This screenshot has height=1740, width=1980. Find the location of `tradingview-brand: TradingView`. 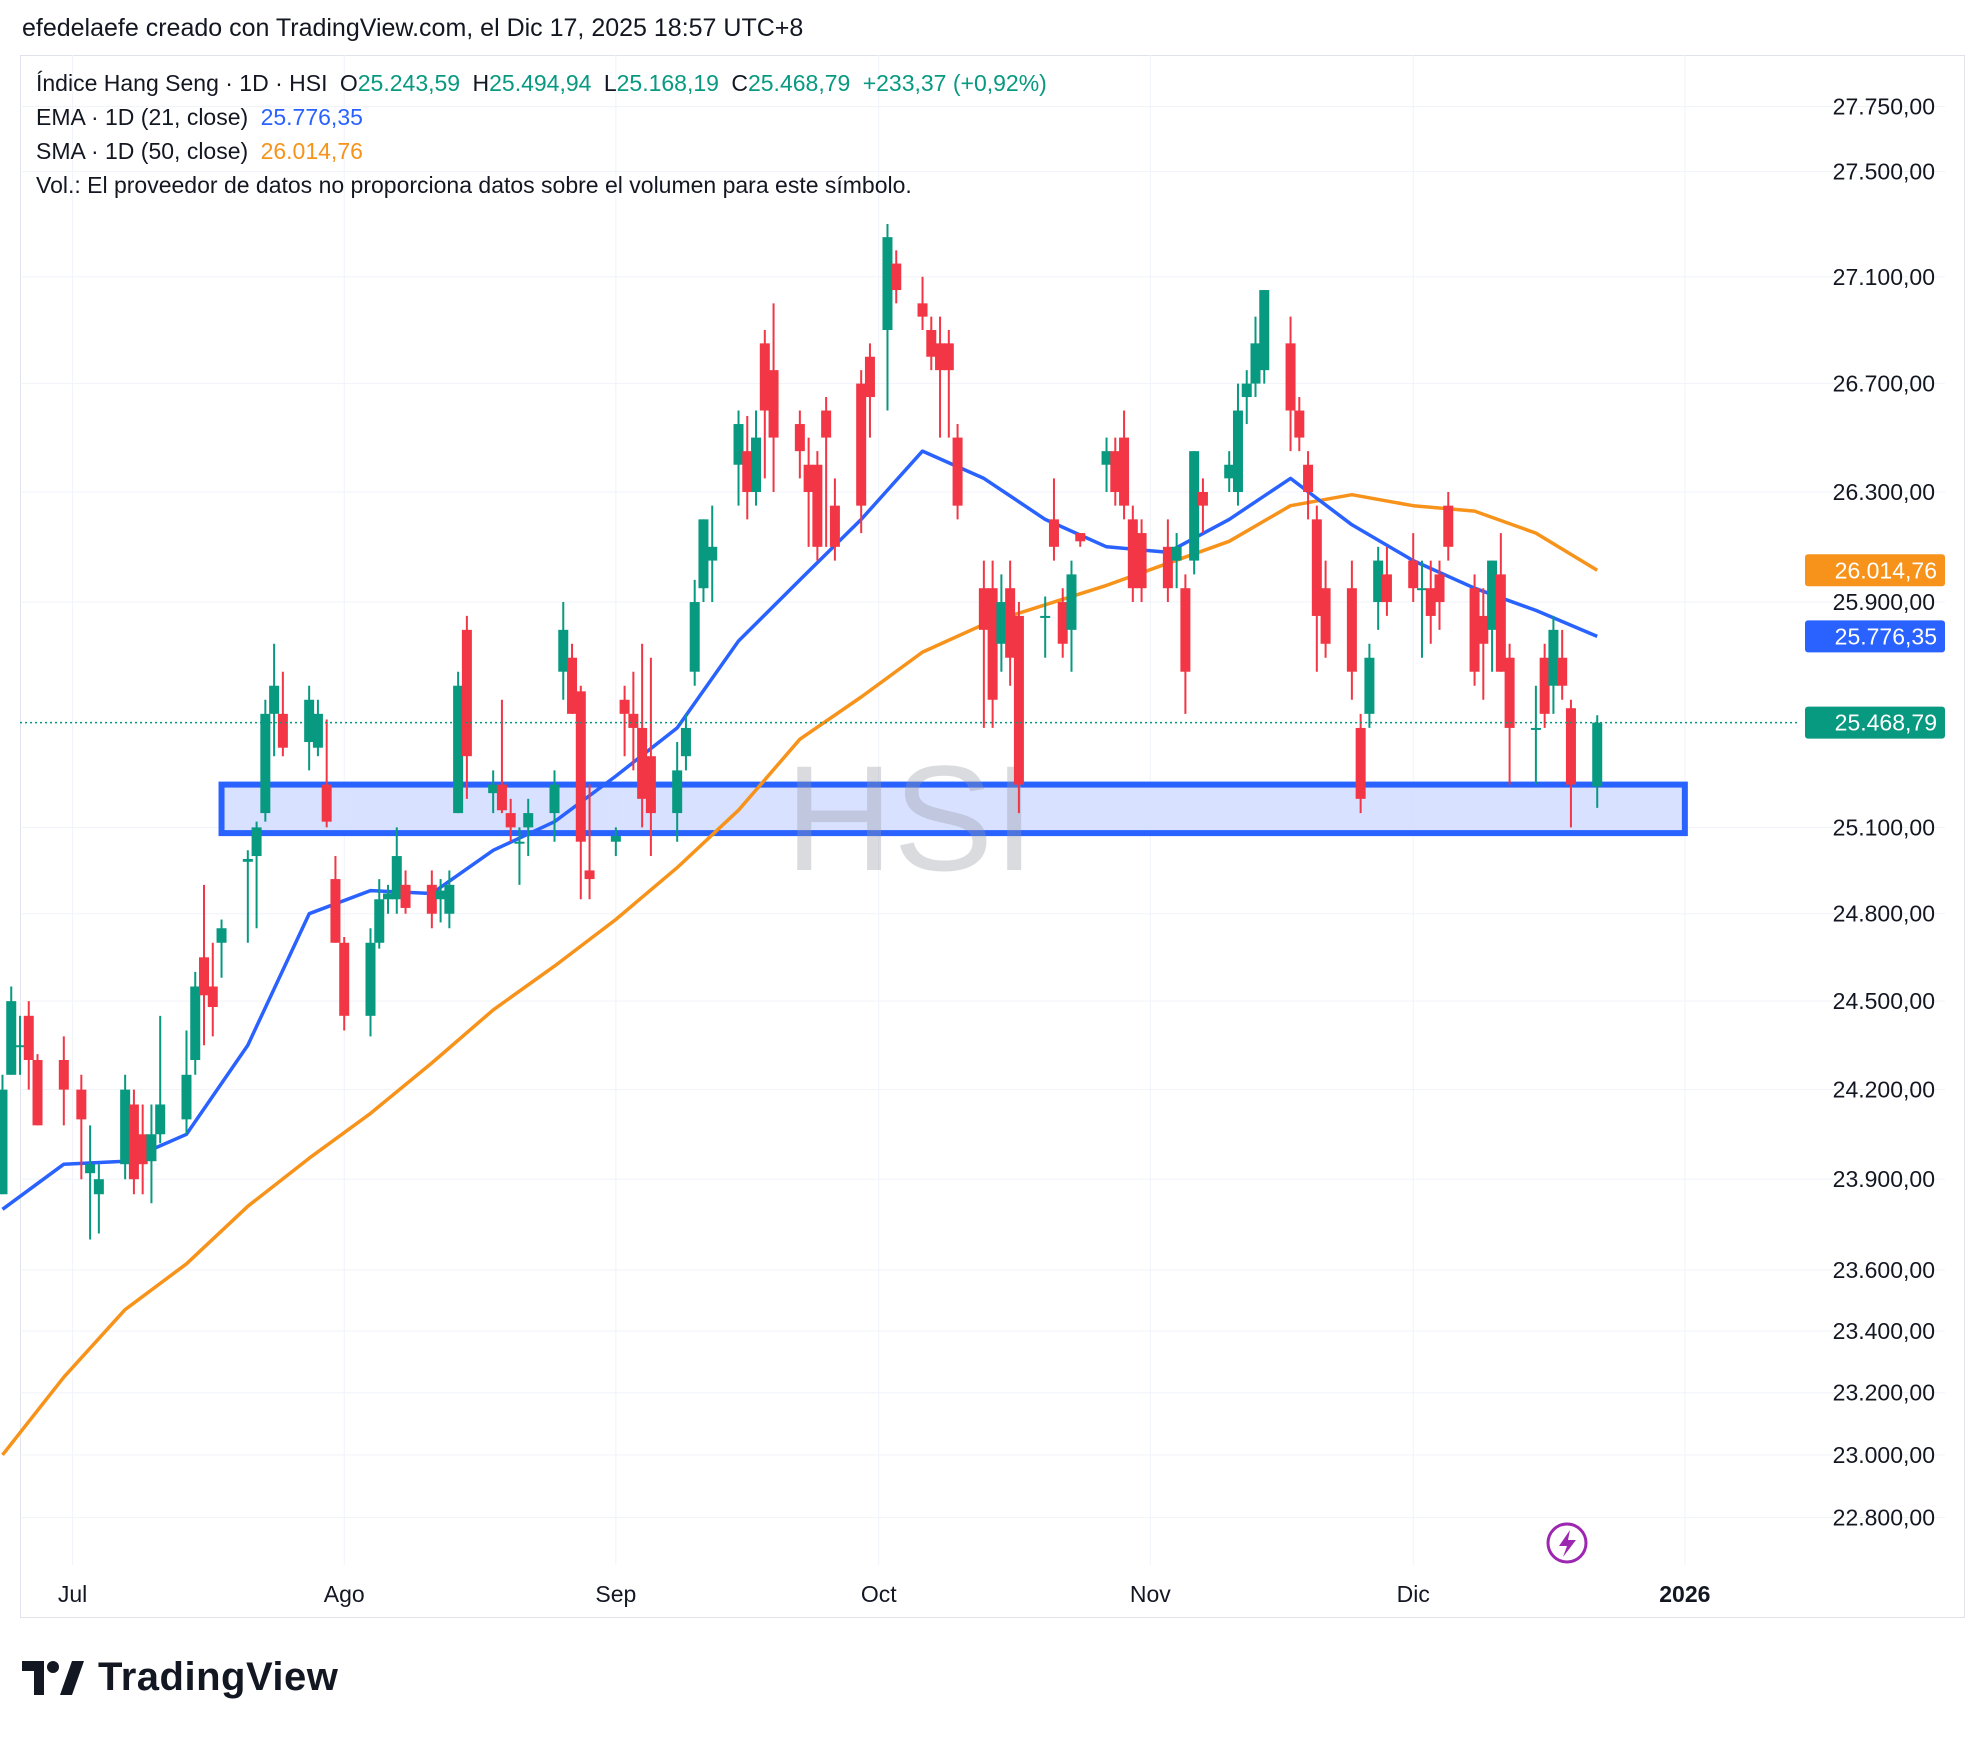

tradingview-brand: TradingView is located at coordinates (180, 1677).